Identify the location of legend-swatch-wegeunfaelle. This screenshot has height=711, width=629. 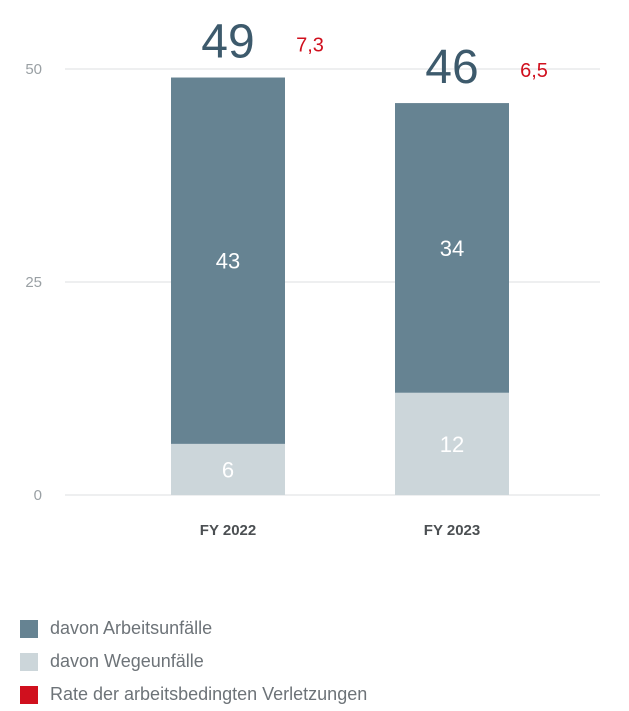
(29, 661).